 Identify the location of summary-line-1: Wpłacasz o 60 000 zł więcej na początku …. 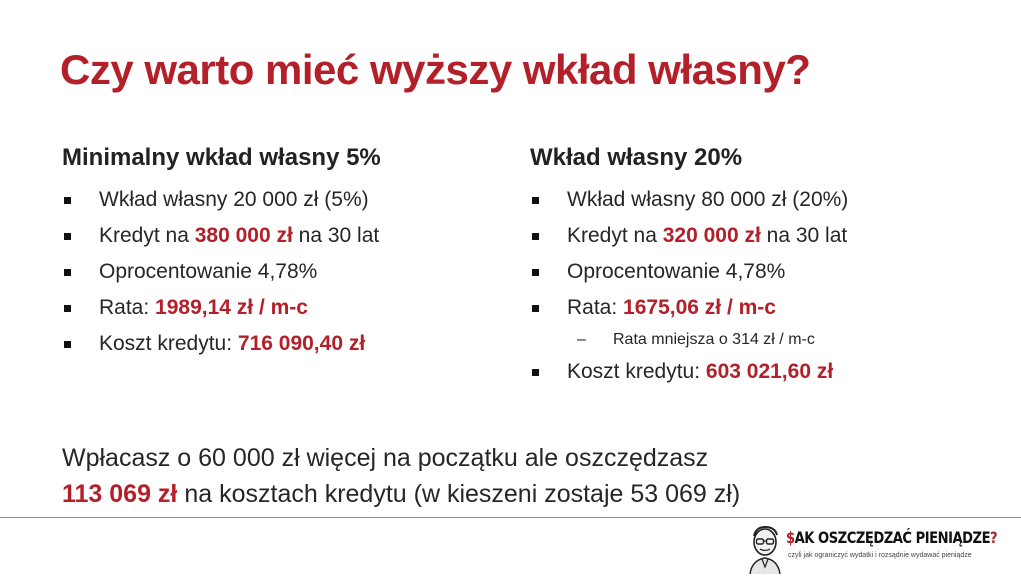
(385, 458).